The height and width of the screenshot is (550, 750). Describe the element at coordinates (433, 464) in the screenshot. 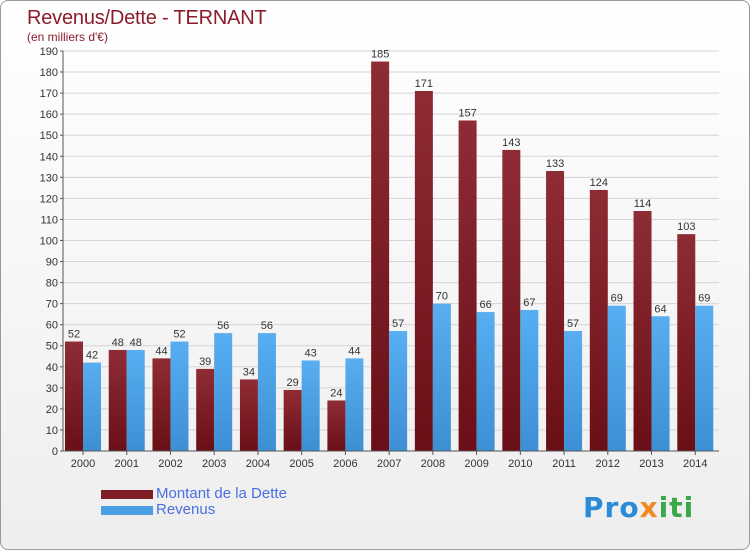

I see `x-tick-label-2008: 2008` at that location.